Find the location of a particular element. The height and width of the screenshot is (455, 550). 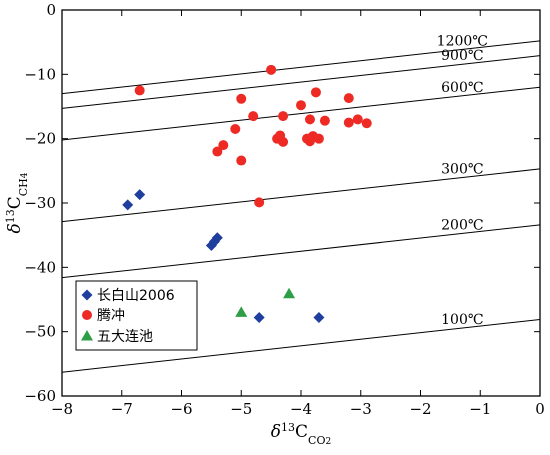

legend-marker-triangle is located at coordinates (87, 335).